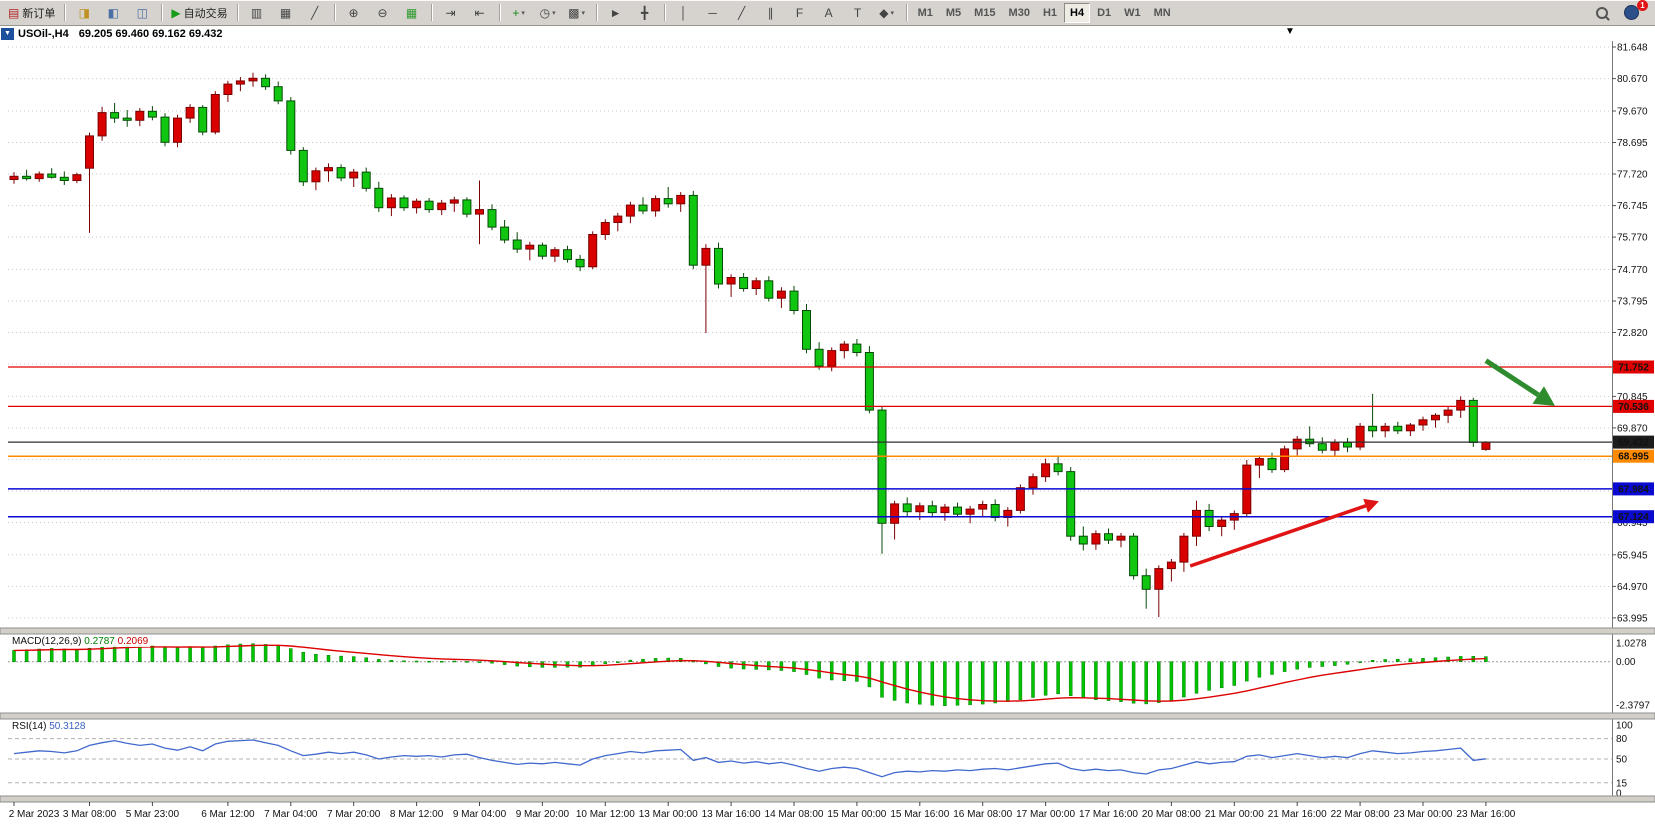 The image size is (1655, 829). I want to click on timeframe-h4-button: H4, so click(1077, 12).